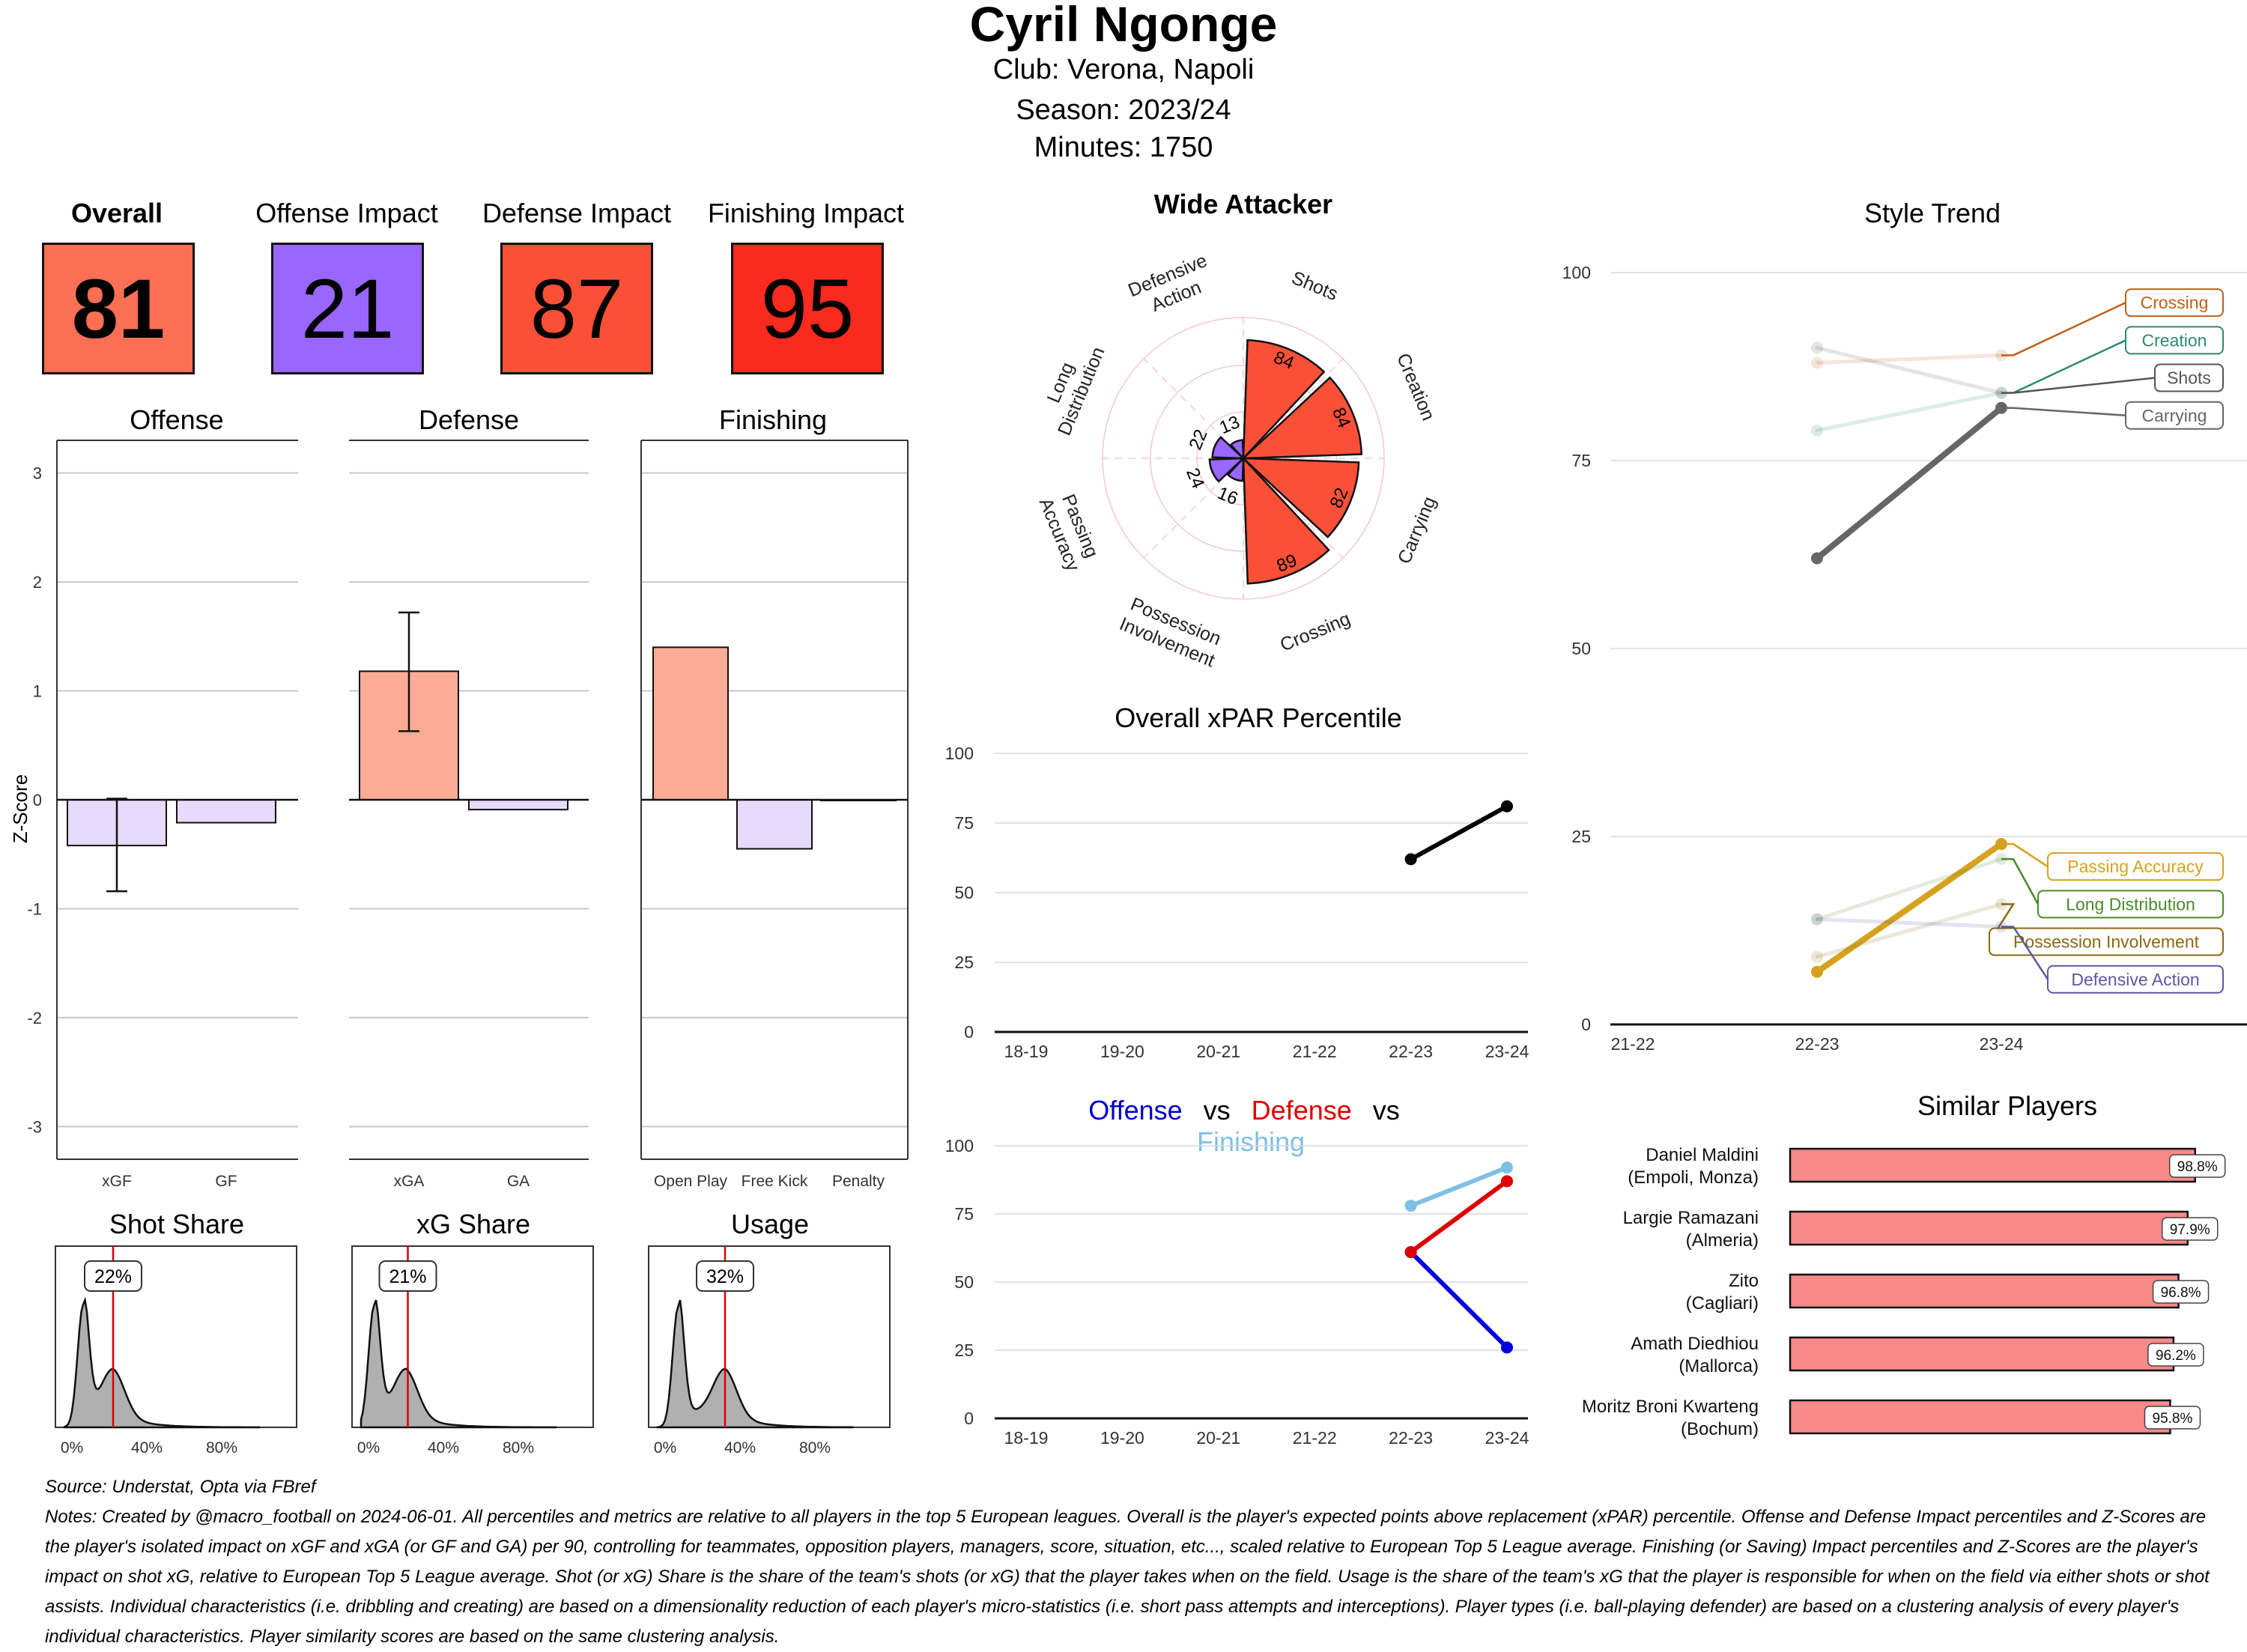 This screenshot has height=1652, width=2247. Describe the element at coordinates (117, 213) in the screenshot. I see `overall-score-label: Overall` at that location.